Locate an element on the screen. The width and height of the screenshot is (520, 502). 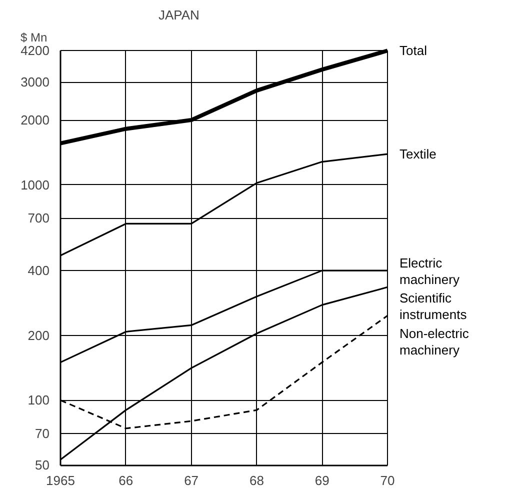
x-tick-label: 70 is located at coordinates (387, 480).